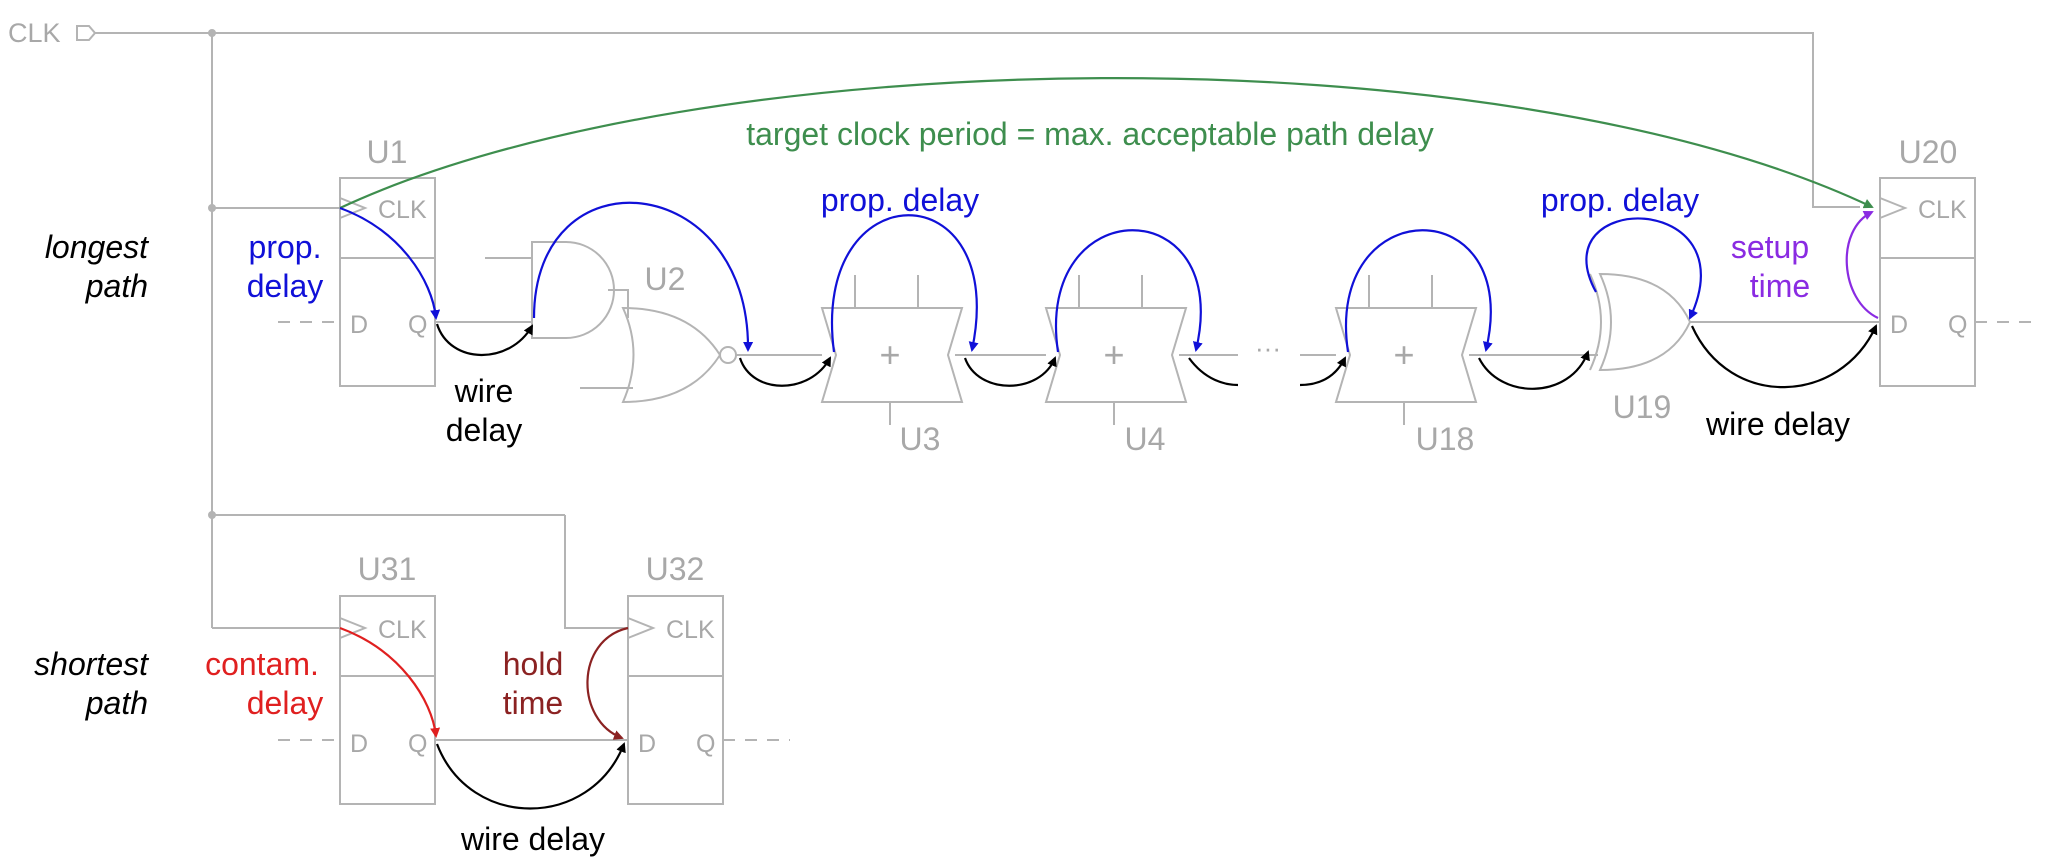  I want to click on row-label-shortest: shortest path, so click(91, 683).